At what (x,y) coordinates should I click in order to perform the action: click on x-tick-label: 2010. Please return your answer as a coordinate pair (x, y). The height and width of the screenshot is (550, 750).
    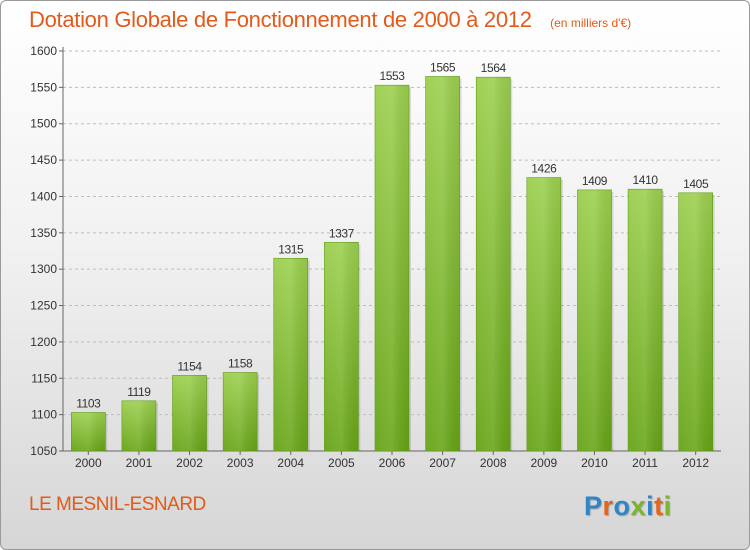
    Looking at the image, I should click on (594, 463).